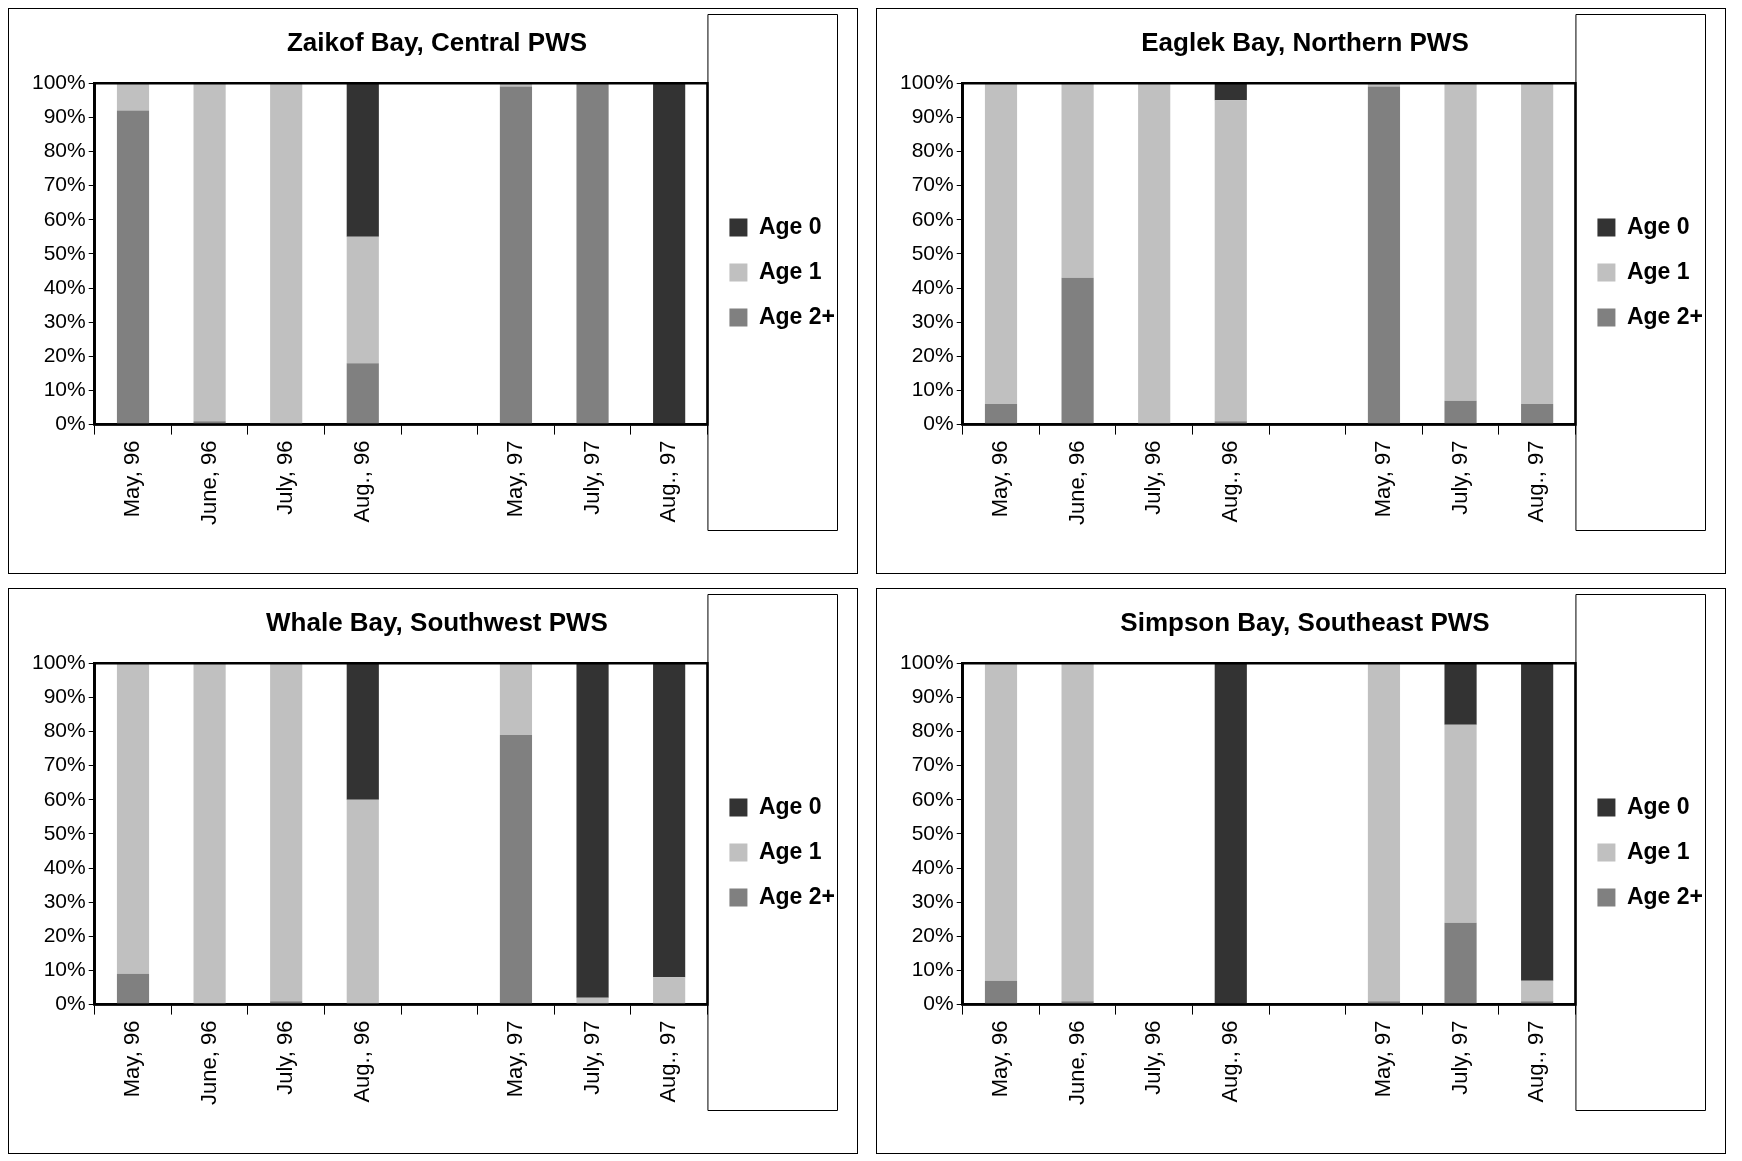  I want to click on chart-title: Zaikof Bay, Central PWS, so click(437, 41).